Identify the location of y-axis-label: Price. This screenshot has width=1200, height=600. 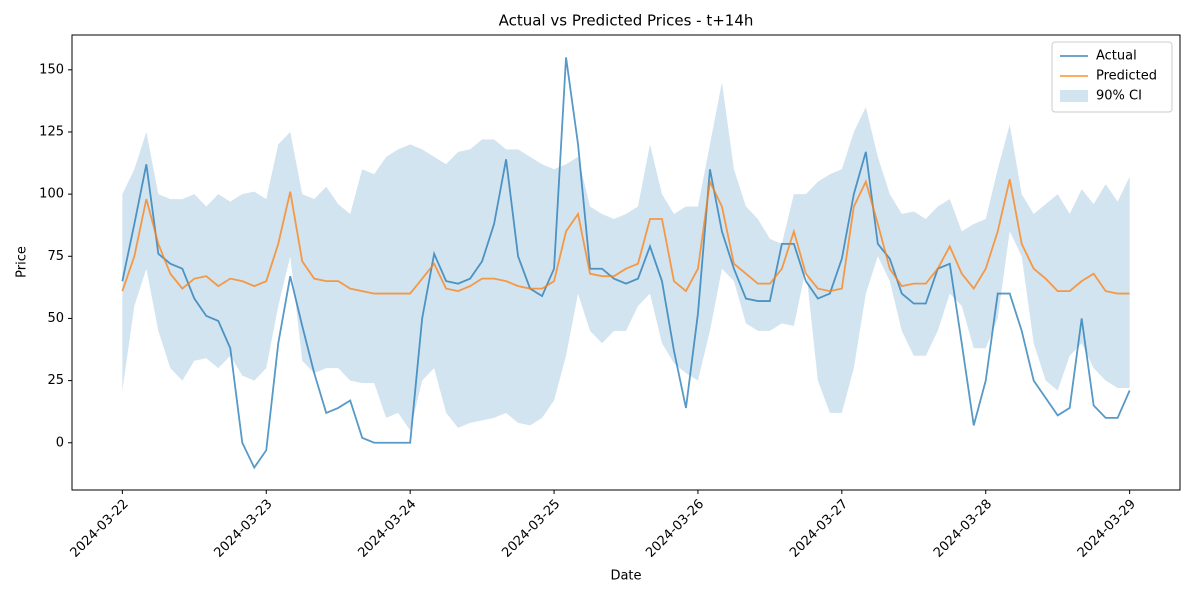
(22, 262).